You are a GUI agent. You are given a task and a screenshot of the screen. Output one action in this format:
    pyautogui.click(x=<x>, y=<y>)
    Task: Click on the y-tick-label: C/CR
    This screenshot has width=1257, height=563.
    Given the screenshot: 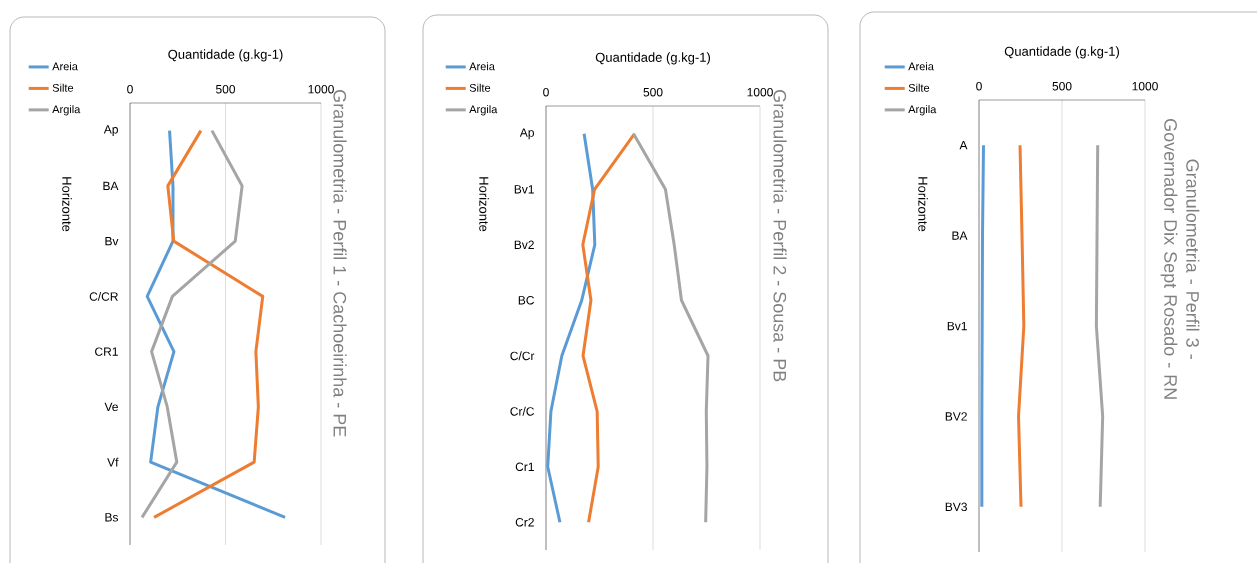 What is the action you would take?
    pyautogui.click(x=103, y=296)
    